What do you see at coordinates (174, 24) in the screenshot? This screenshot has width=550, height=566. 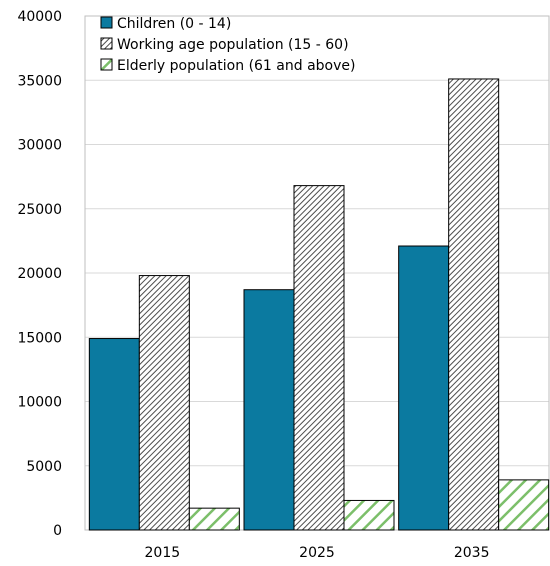 I see `legend-label-0: Children (0 - 14)` at bounding box center [174, 24].